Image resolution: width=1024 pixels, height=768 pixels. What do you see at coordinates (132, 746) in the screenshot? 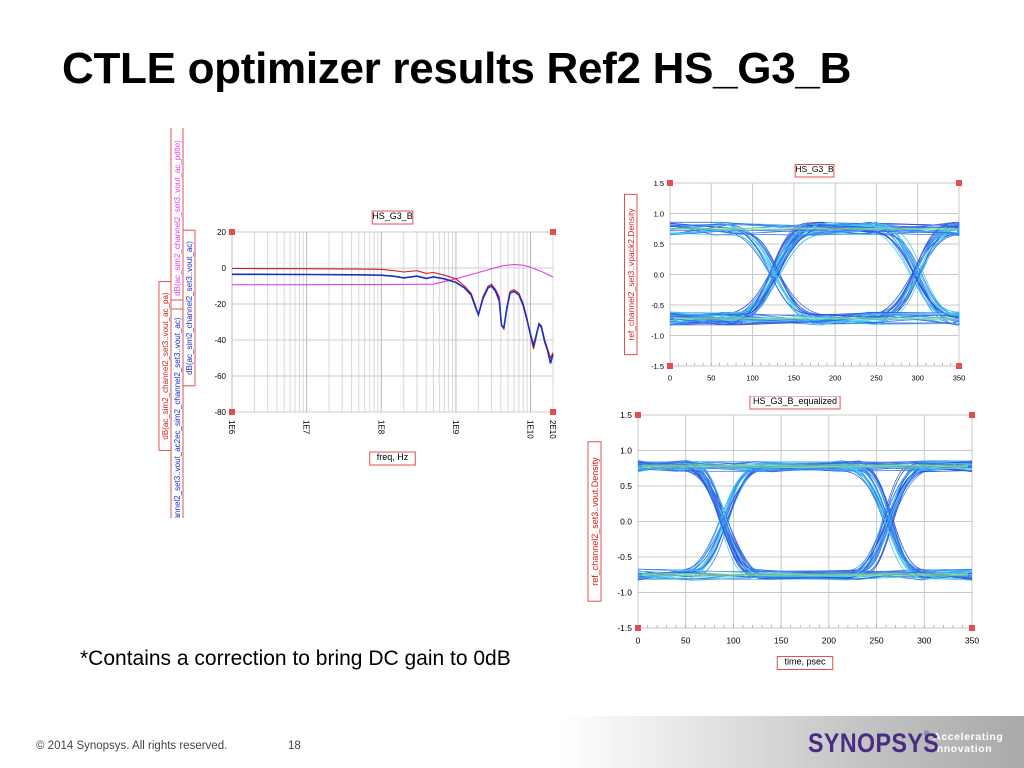
I see `copyright-text: © 2014 Synopsys. All rights reserved.` at bounding box center [132, 746].